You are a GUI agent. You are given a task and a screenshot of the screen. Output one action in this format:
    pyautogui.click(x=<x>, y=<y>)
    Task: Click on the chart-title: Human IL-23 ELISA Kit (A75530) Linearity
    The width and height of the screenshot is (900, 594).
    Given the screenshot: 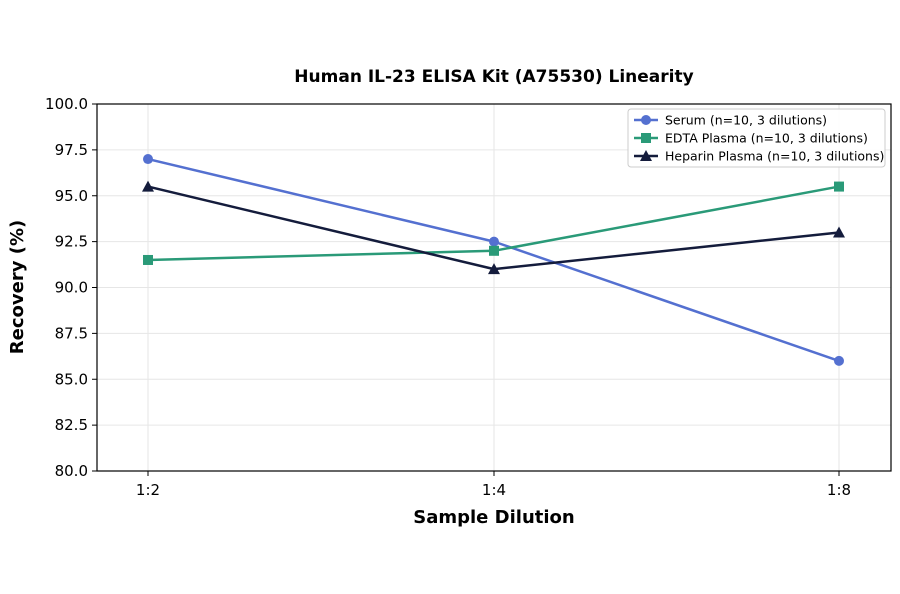 What is the action you would take?
    pyautogui.click(x=493, y=77)
    